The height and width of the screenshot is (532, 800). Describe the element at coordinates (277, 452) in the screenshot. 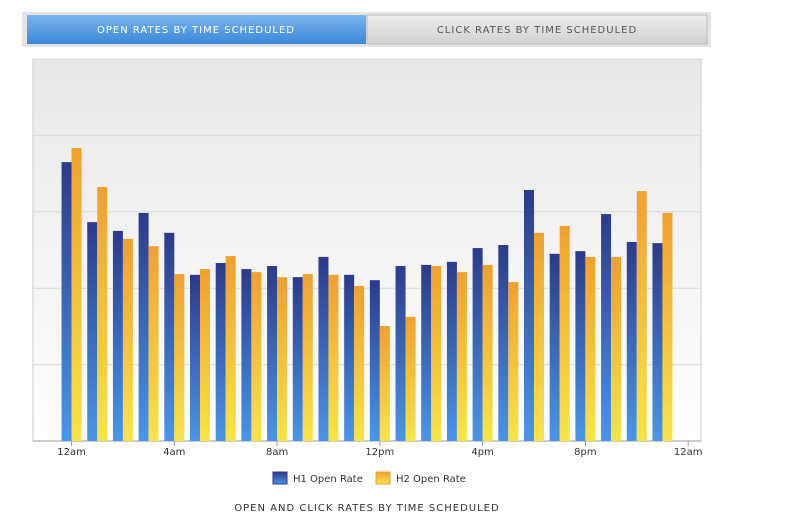

I see `x-tick-label: 8am` at that location.